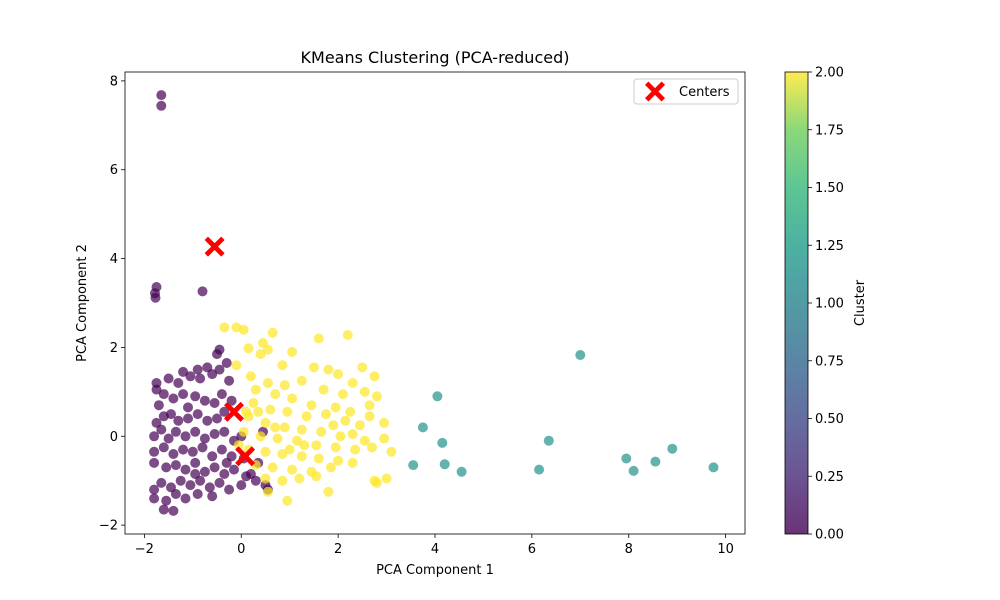 The image size is (1000, 600). I want to click on y-tick-label: 8, so click(114, 81).